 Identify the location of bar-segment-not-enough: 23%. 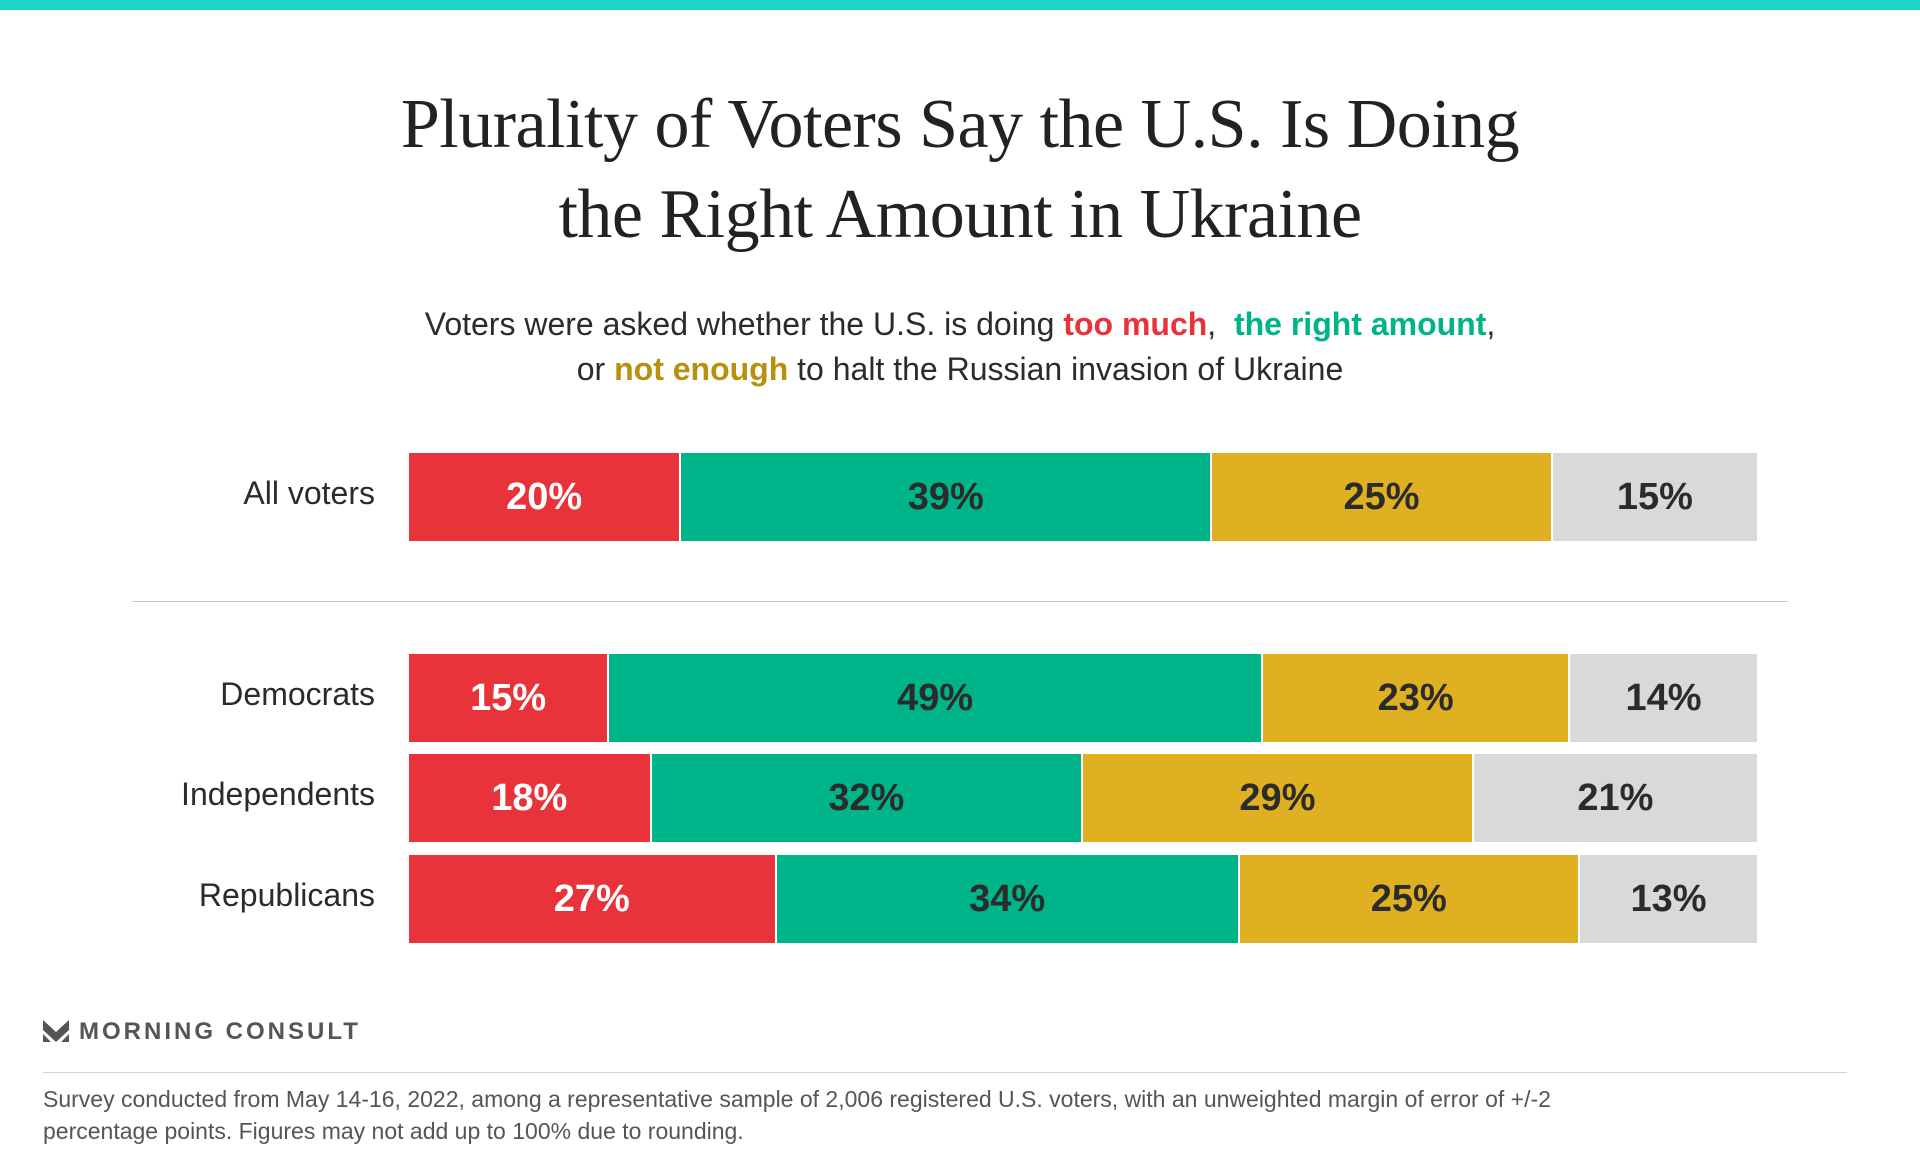
(1416, 698).